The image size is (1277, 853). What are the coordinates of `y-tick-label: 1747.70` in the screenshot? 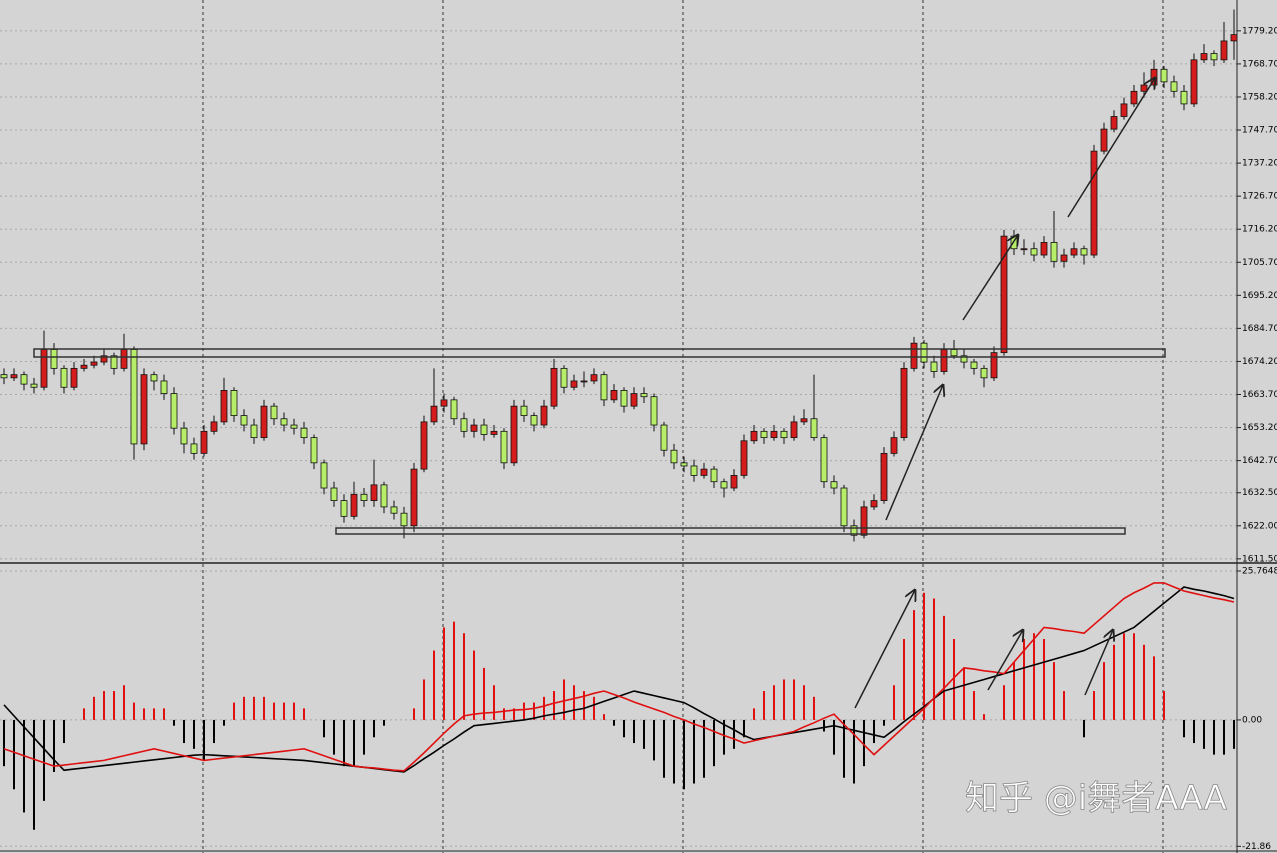 It's located at (1259, 131).